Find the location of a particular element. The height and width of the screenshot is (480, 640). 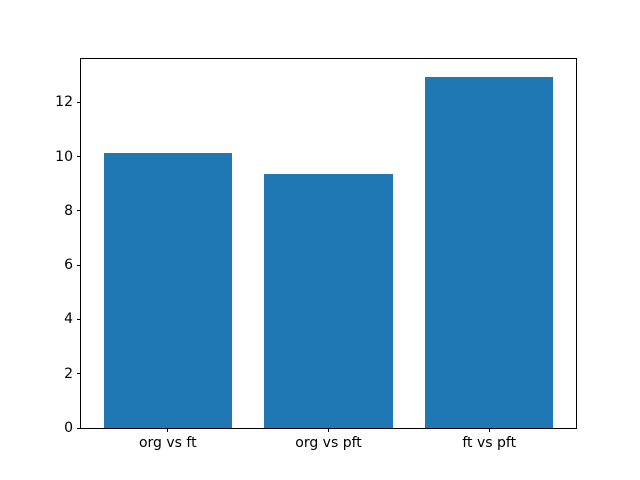

x-tick-label: ft vs pft is located at coordinates (489, 443).